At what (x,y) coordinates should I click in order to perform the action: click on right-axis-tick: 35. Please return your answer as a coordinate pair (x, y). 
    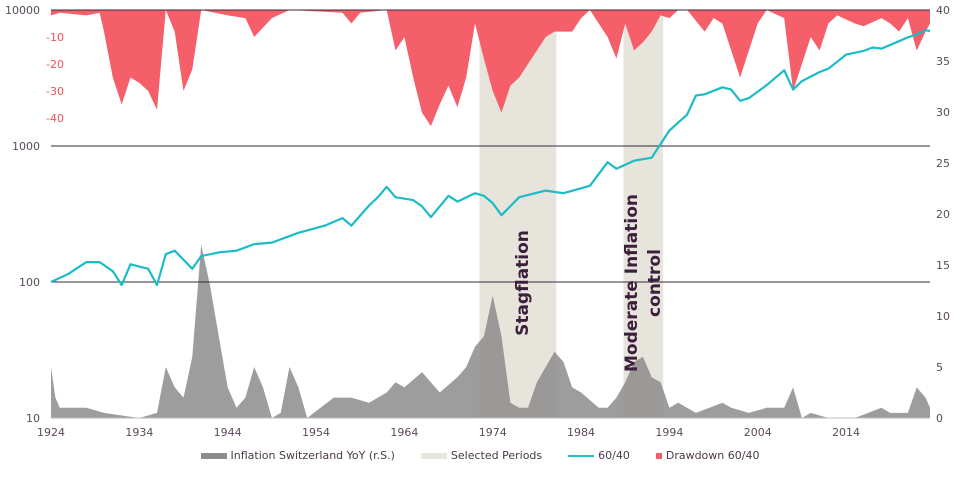
    Looking at the image, I should click on (943, 61).